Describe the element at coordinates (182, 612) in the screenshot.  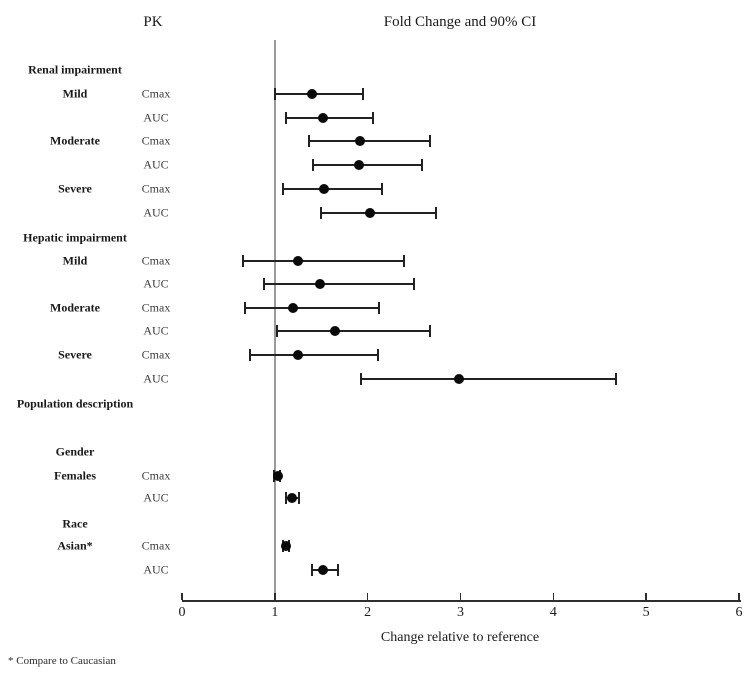
I see `x-axis-tick-label: 0` at that location.